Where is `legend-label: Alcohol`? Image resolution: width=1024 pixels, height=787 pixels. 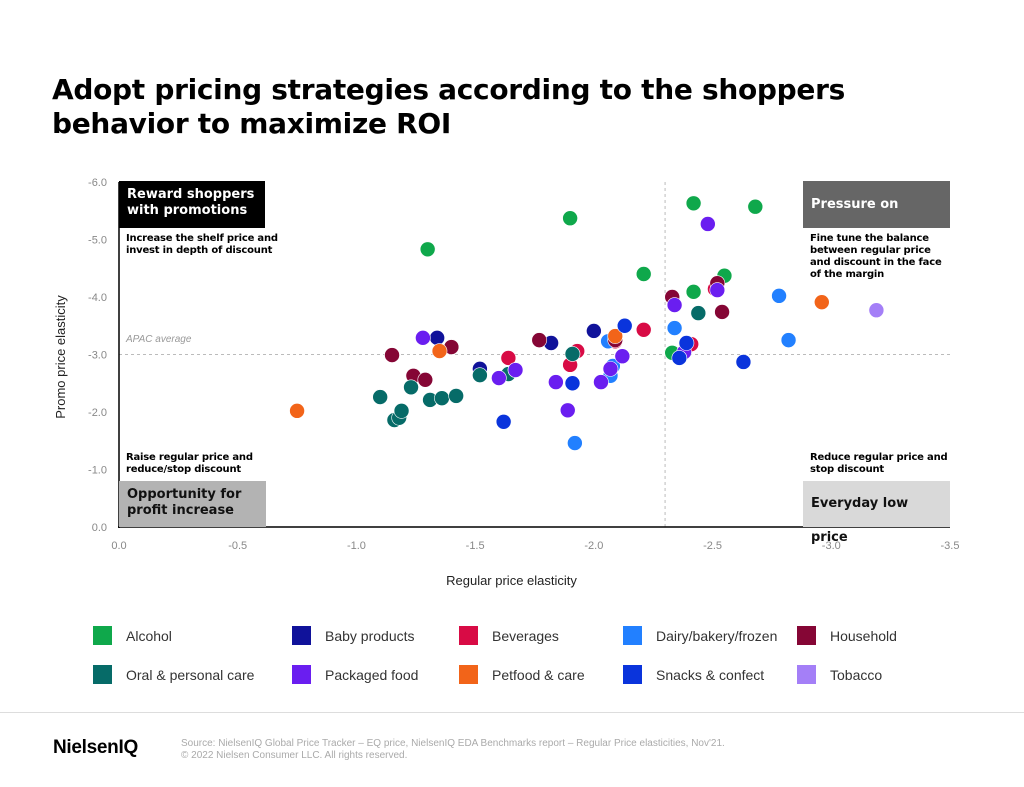
legend-label: Alcohol is located at coordinates (149, 635).